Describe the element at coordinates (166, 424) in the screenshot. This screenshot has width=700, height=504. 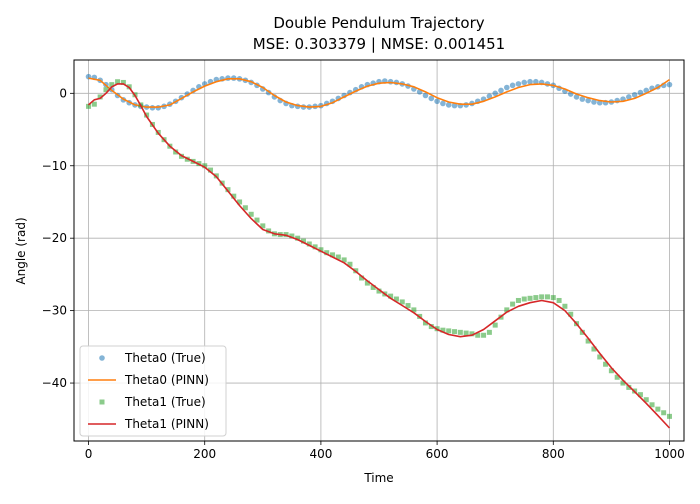
I see `legend-label: Theta1 (PINN)` at that location.